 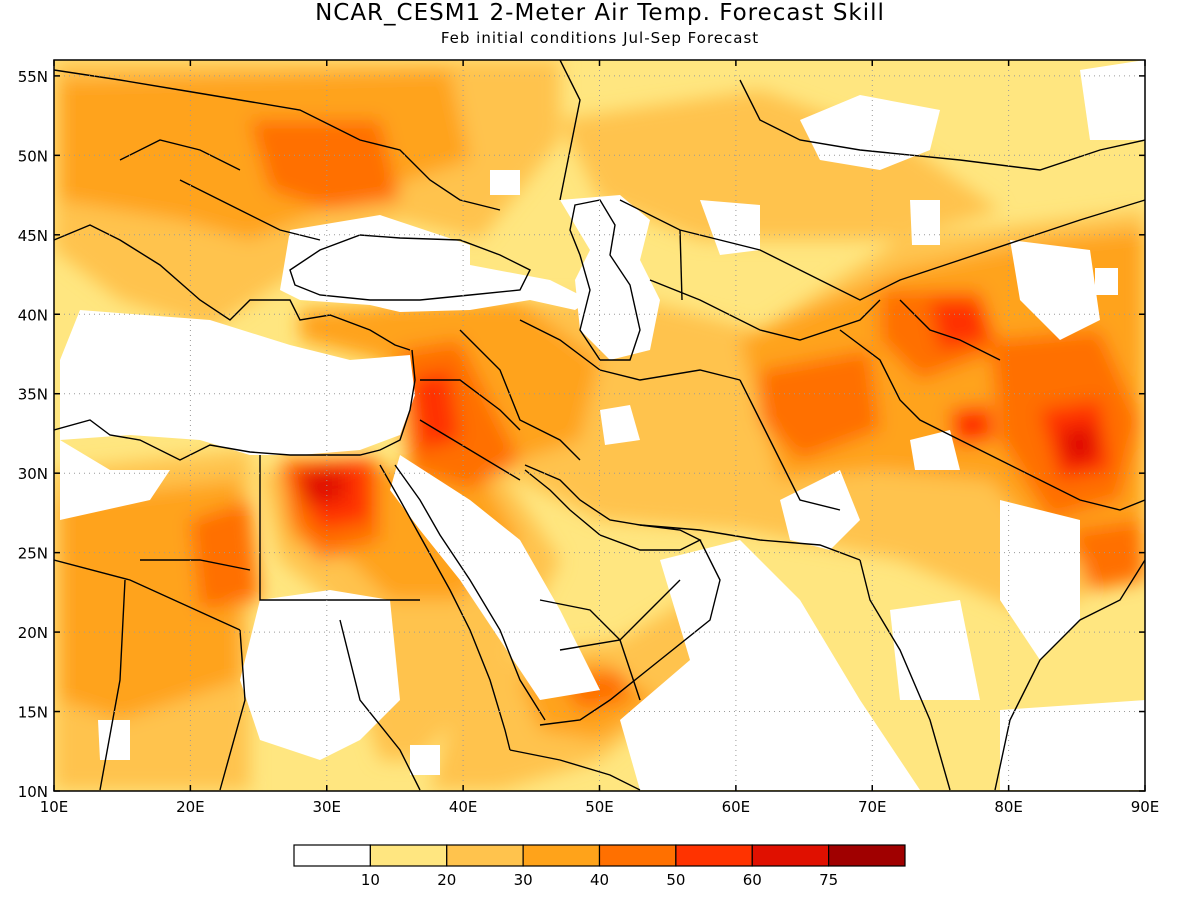 What do you see at coordinates (736, 807) in the screenshot?
I see `lon-tick-label: 60E` at bounding box center [736, 807].